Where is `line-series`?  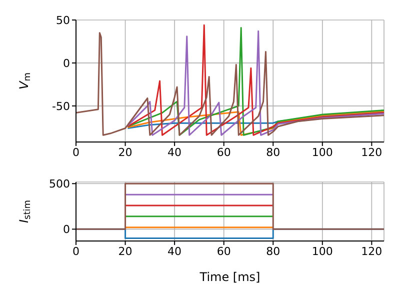 line-series is located at coordinates (255, 123).